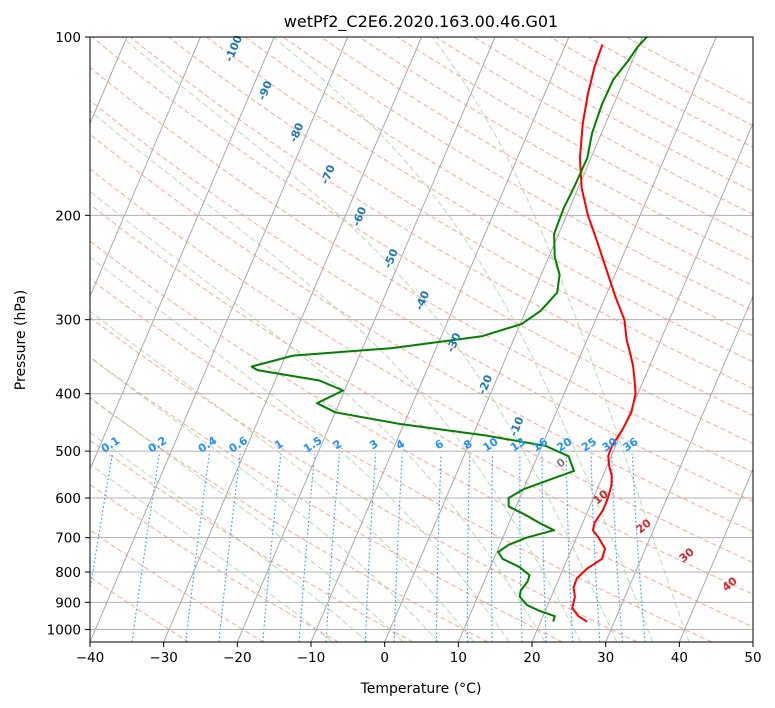  I want to click on mixing-ratio-label: 8, so click(468, 444).